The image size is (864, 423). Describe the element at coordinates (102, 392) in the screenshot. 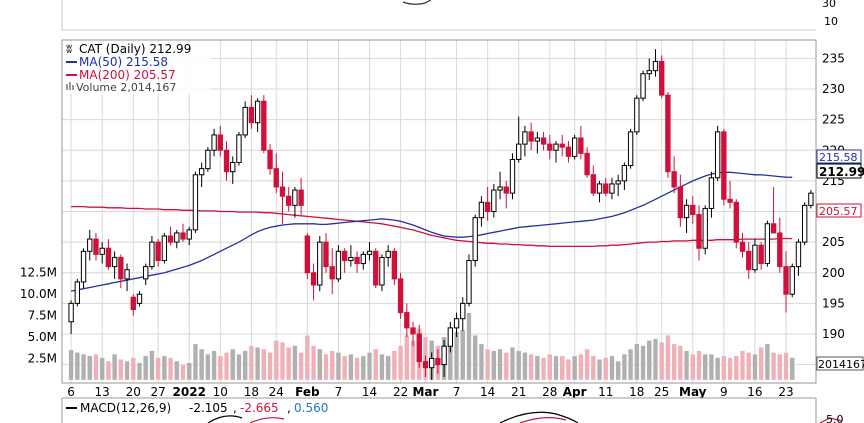

I see `date-tick-label: 13` at that location.